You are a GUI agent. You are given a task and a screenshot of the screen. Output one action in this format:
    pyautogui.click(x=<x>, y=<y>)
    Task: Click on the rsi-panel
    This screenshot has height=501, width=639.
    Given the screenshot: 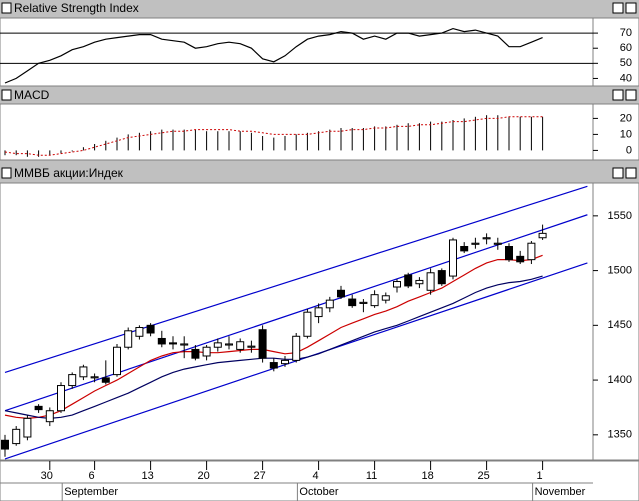 What is the action you would take?
    pyautogui.click(x=319, y=52)
    